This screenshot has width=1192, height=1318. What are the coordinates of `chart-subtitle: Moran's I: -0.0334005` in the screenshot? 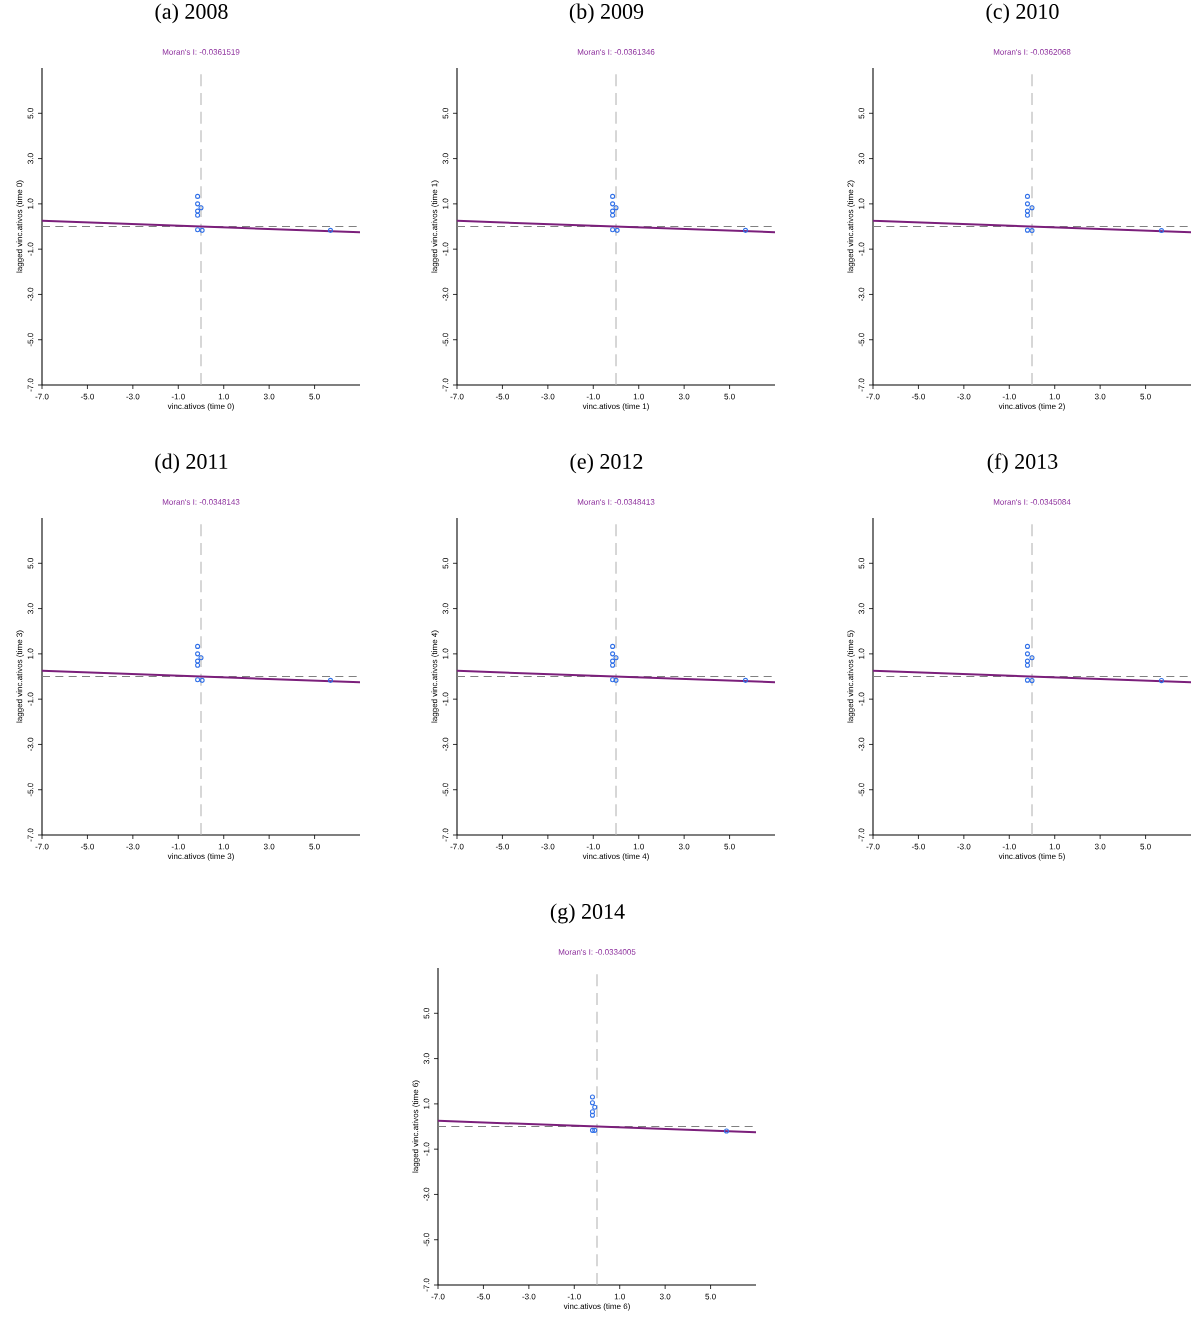 It's located at (597, 952).